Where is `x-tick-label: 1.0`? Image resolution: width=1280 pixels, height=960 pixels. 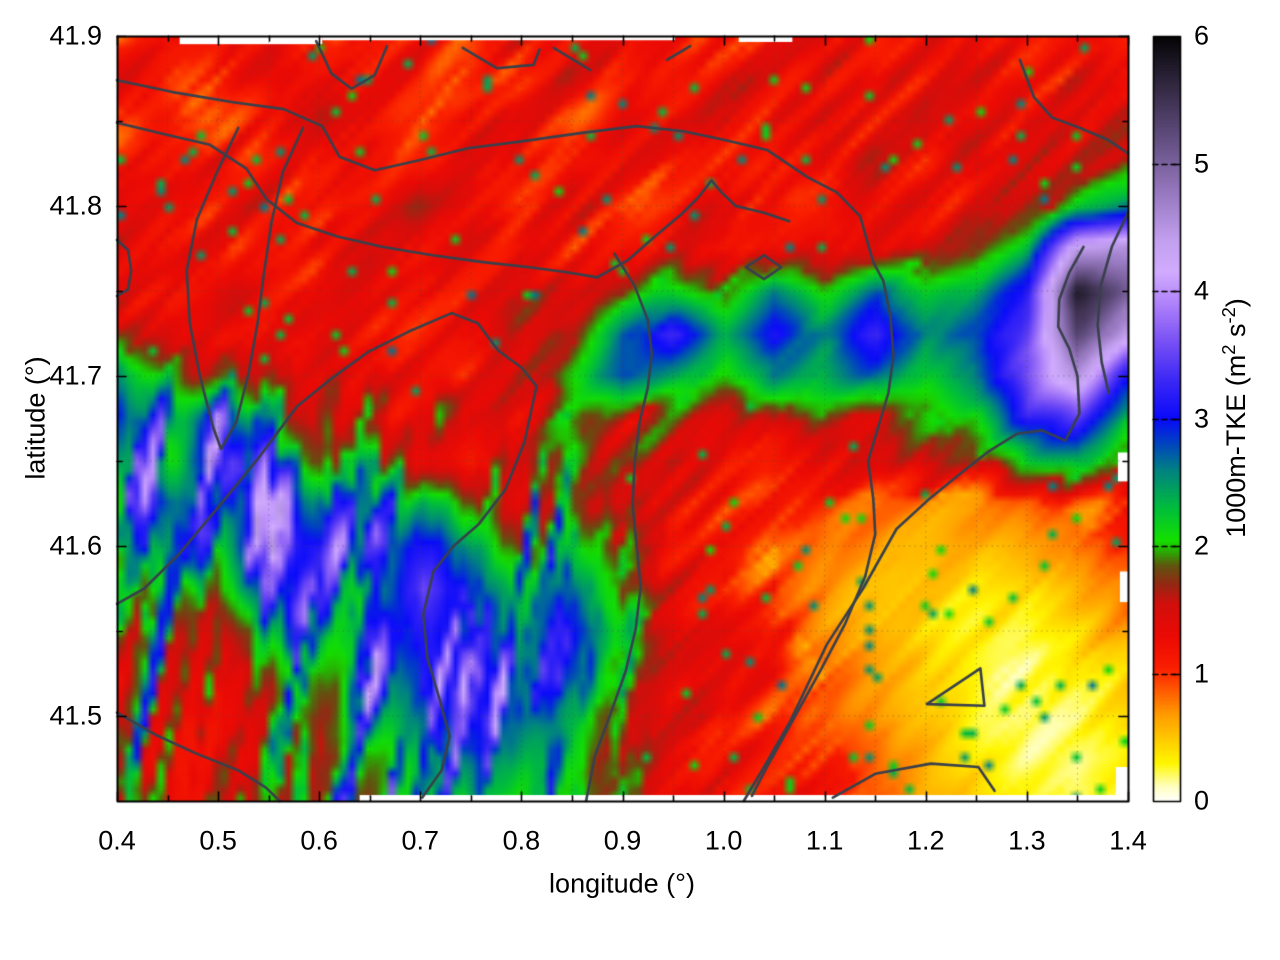
x-tick-label: 1.0 is located at coordinates (723, 840).